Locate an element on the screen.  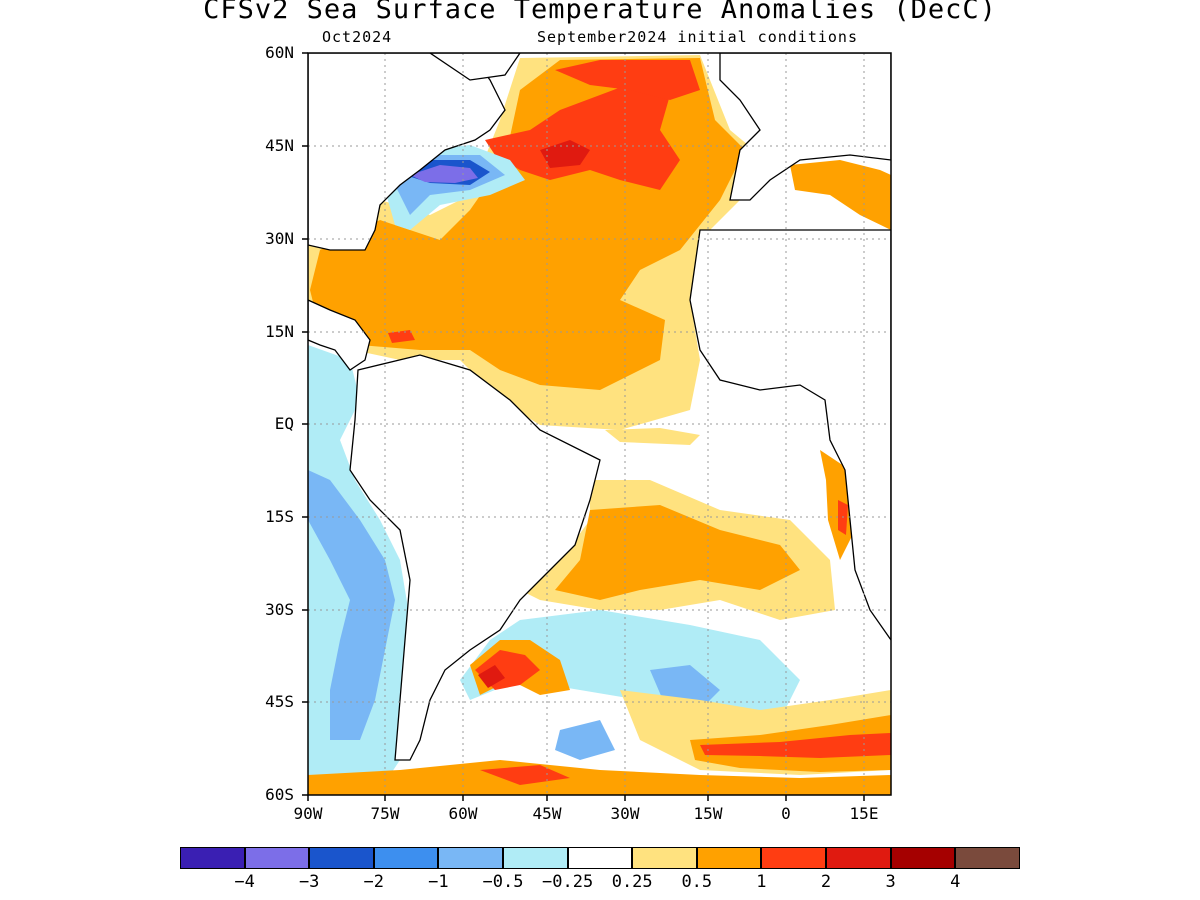
warm-core-north-dark is located at coordinates (565, 154).